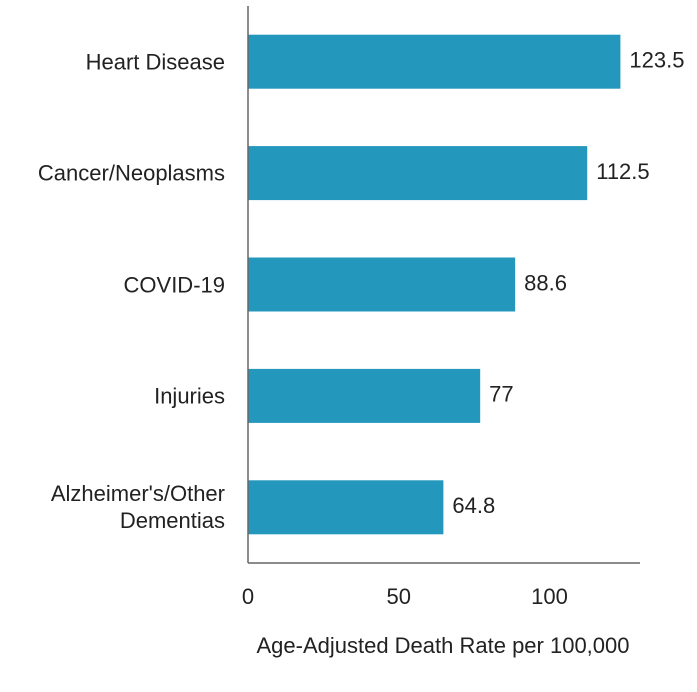  I want to click on value-label: 88.6, so click(545, 282).